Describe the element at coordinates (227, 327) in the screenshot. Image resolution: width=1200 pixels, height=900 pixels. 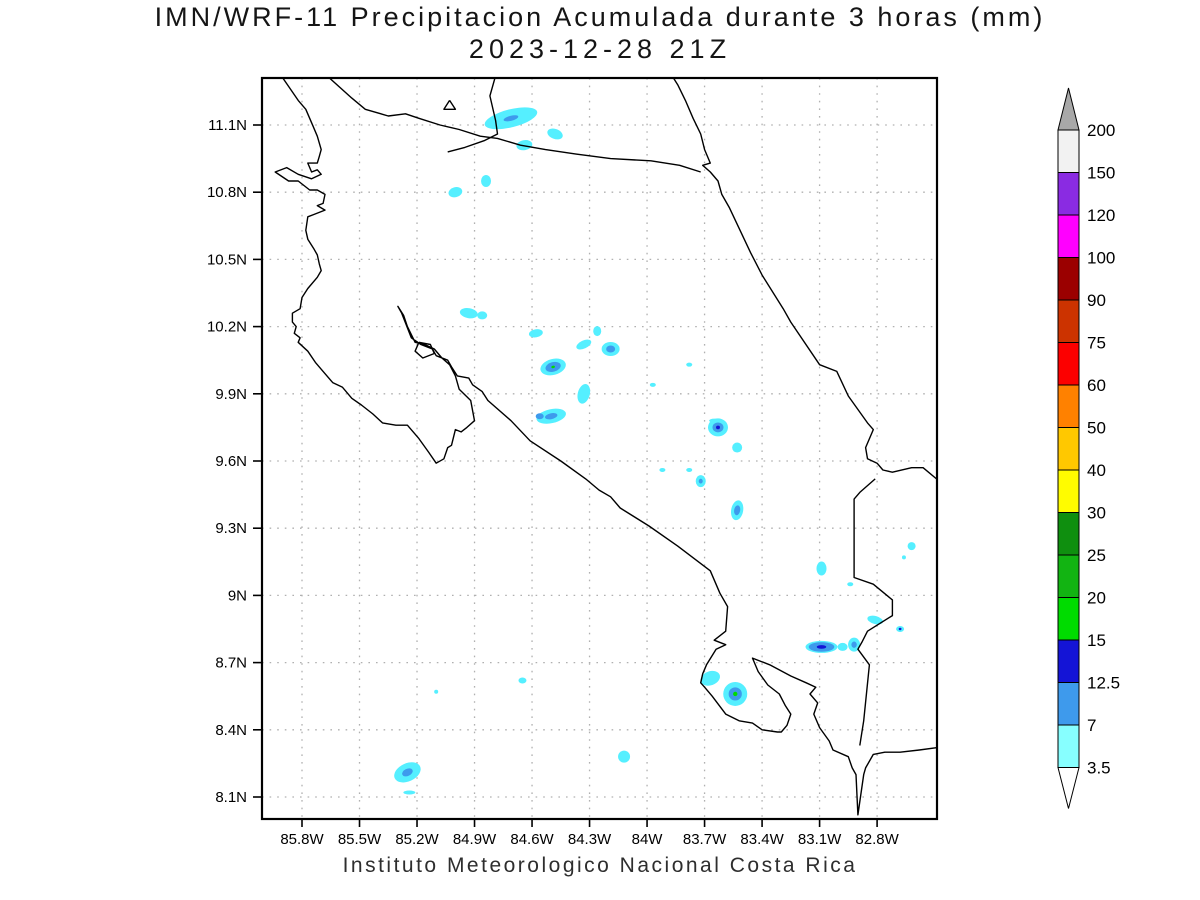
I see `lat-tick-label: 10.2N` at that location.